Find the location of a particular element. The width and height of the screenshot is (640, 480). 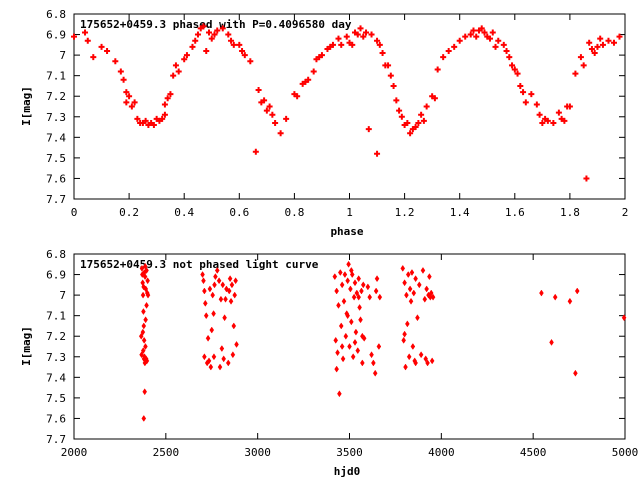

unphased-x-tick-label: 4500 is located at coordinates (533, 452).